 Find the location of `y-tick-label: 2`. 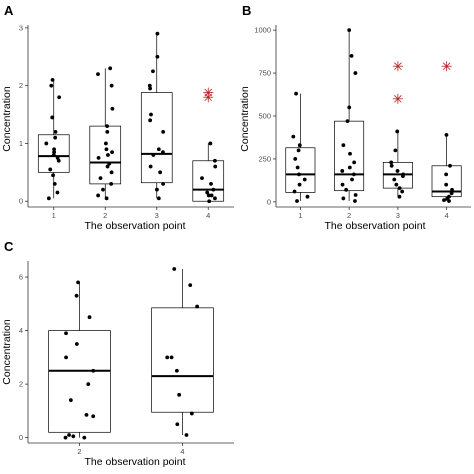

y-tick-label: 2 is located at coordinates (21, 384).